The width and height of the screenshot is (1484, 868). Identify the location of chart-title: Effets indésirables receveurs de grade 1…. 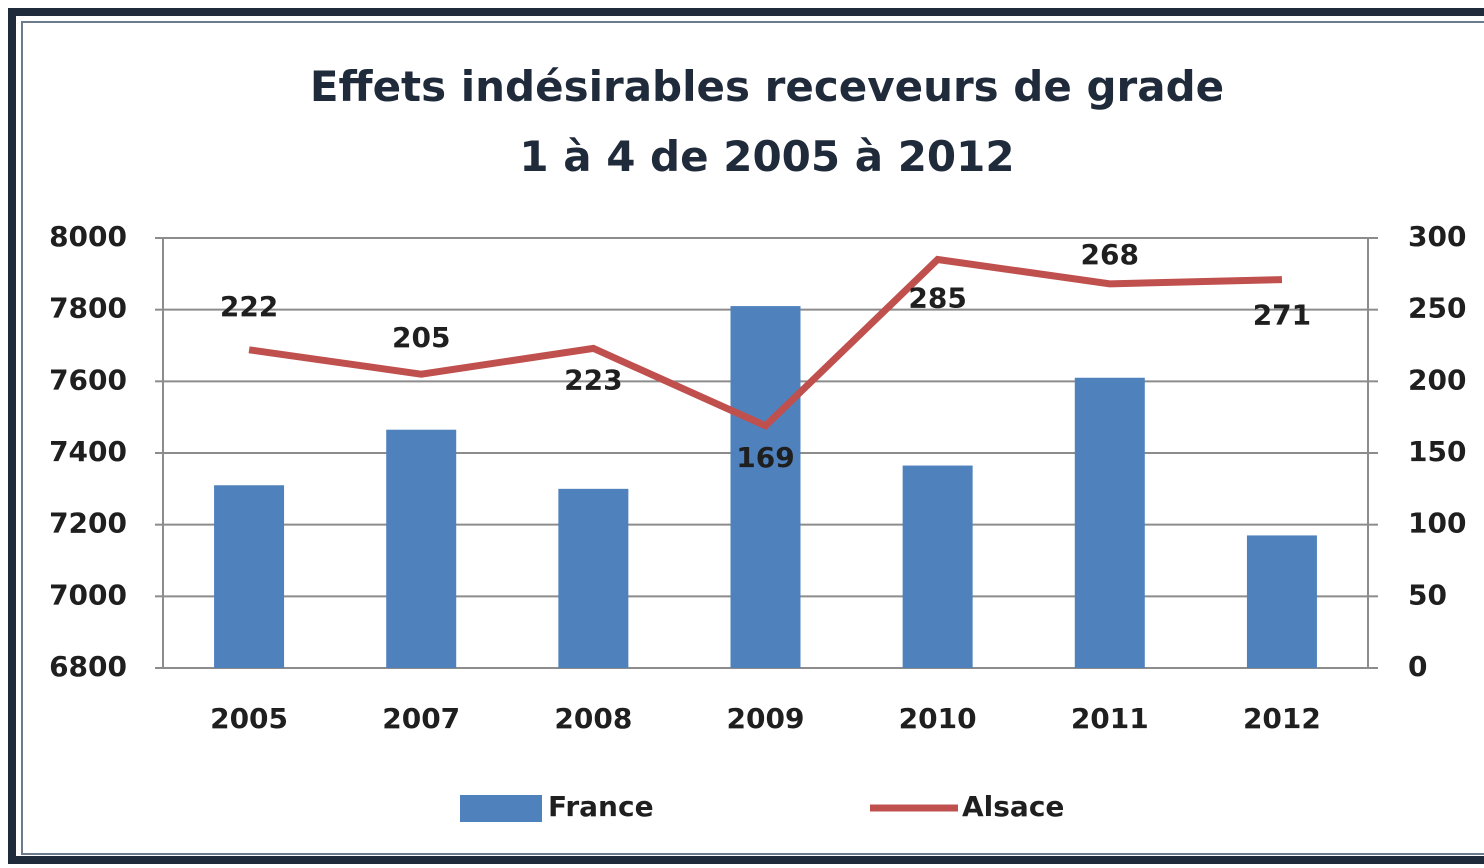
(767, 121).